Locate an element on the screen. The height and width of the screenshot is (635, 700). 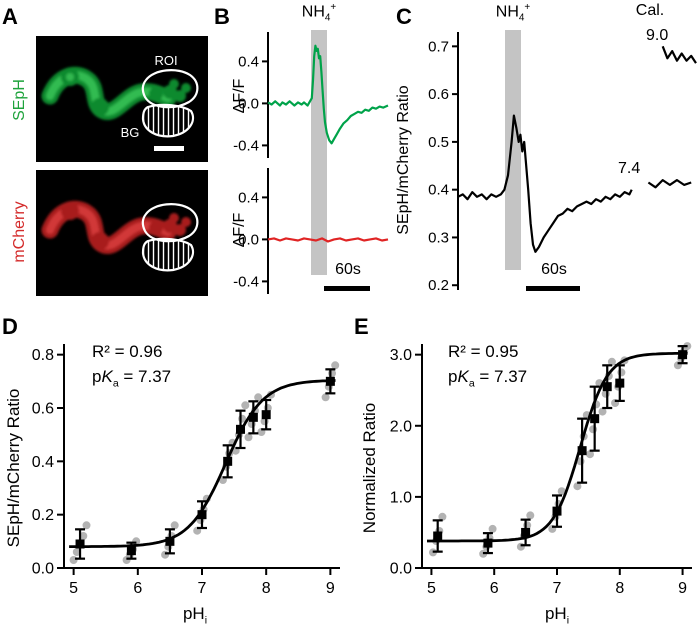
nh4-stimulus-label-c: NH4+ is located at coordinates (513, 13).